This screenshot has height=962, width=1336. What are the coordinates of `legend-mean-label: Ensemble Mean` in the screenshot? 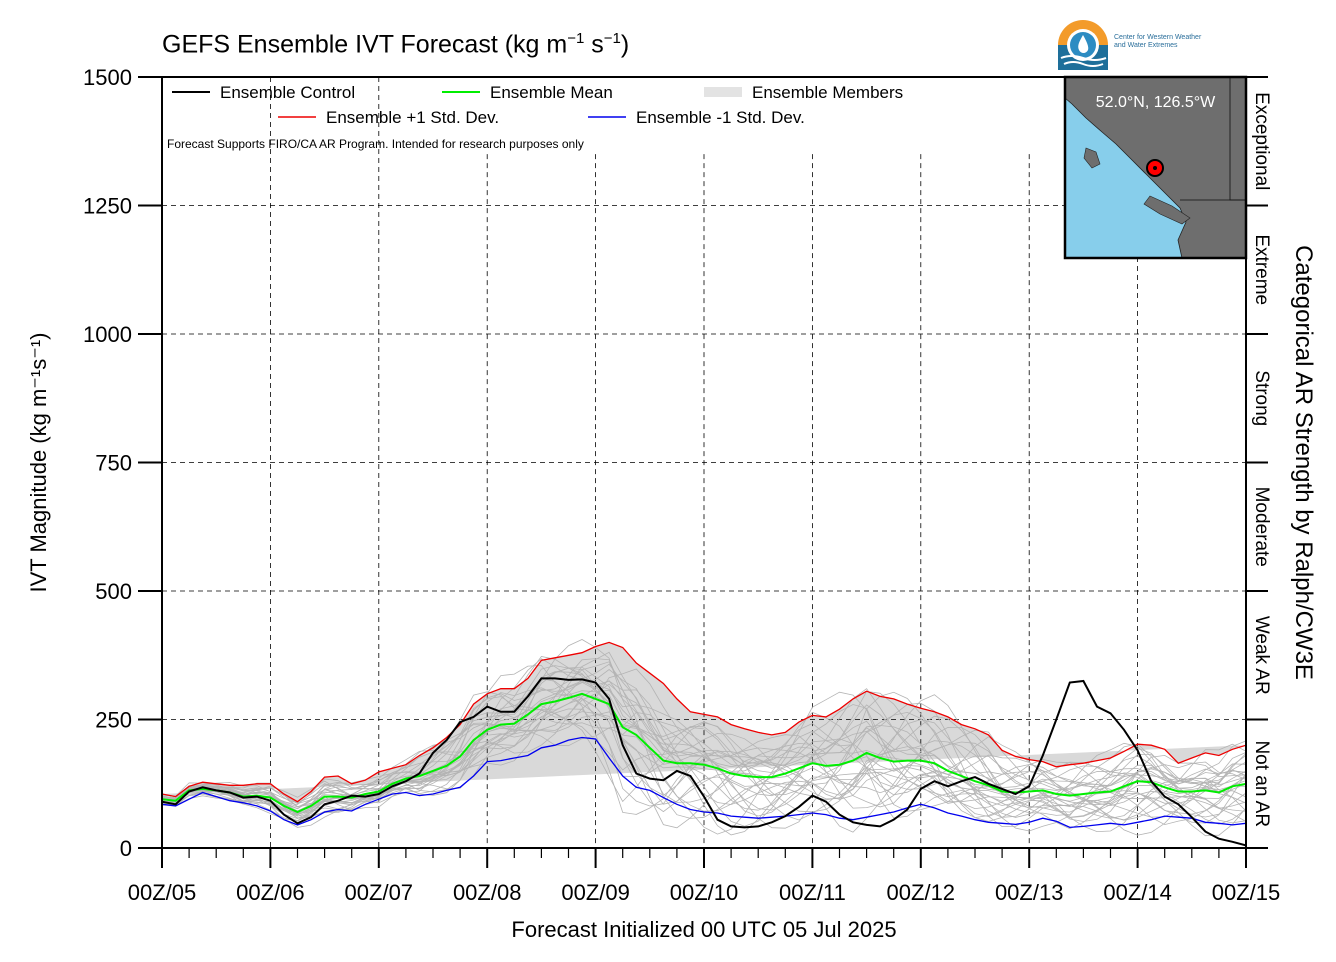 It's located at (551, 92).